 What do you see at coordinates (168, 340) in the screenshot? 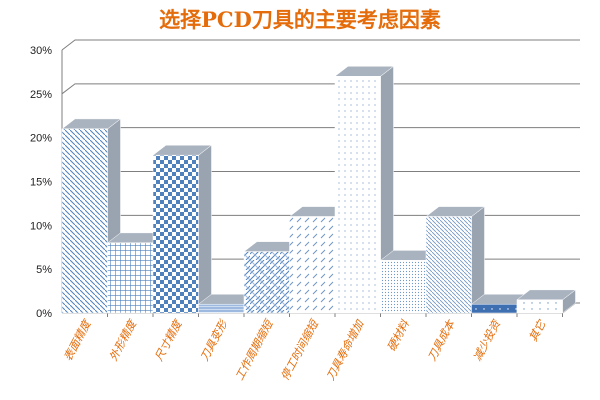
I see `x-tick-label: 尺寸精度` at bounding box center [168, 340].